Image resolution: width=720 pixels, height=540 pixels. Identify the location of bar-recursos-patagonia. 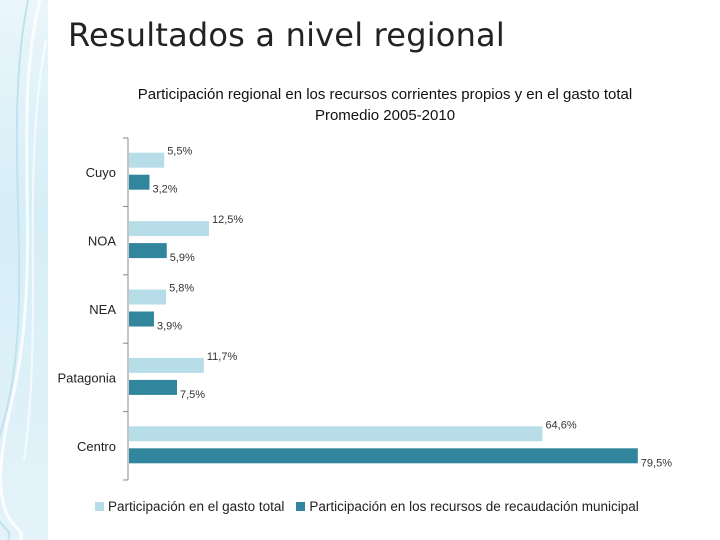
(153, 387).